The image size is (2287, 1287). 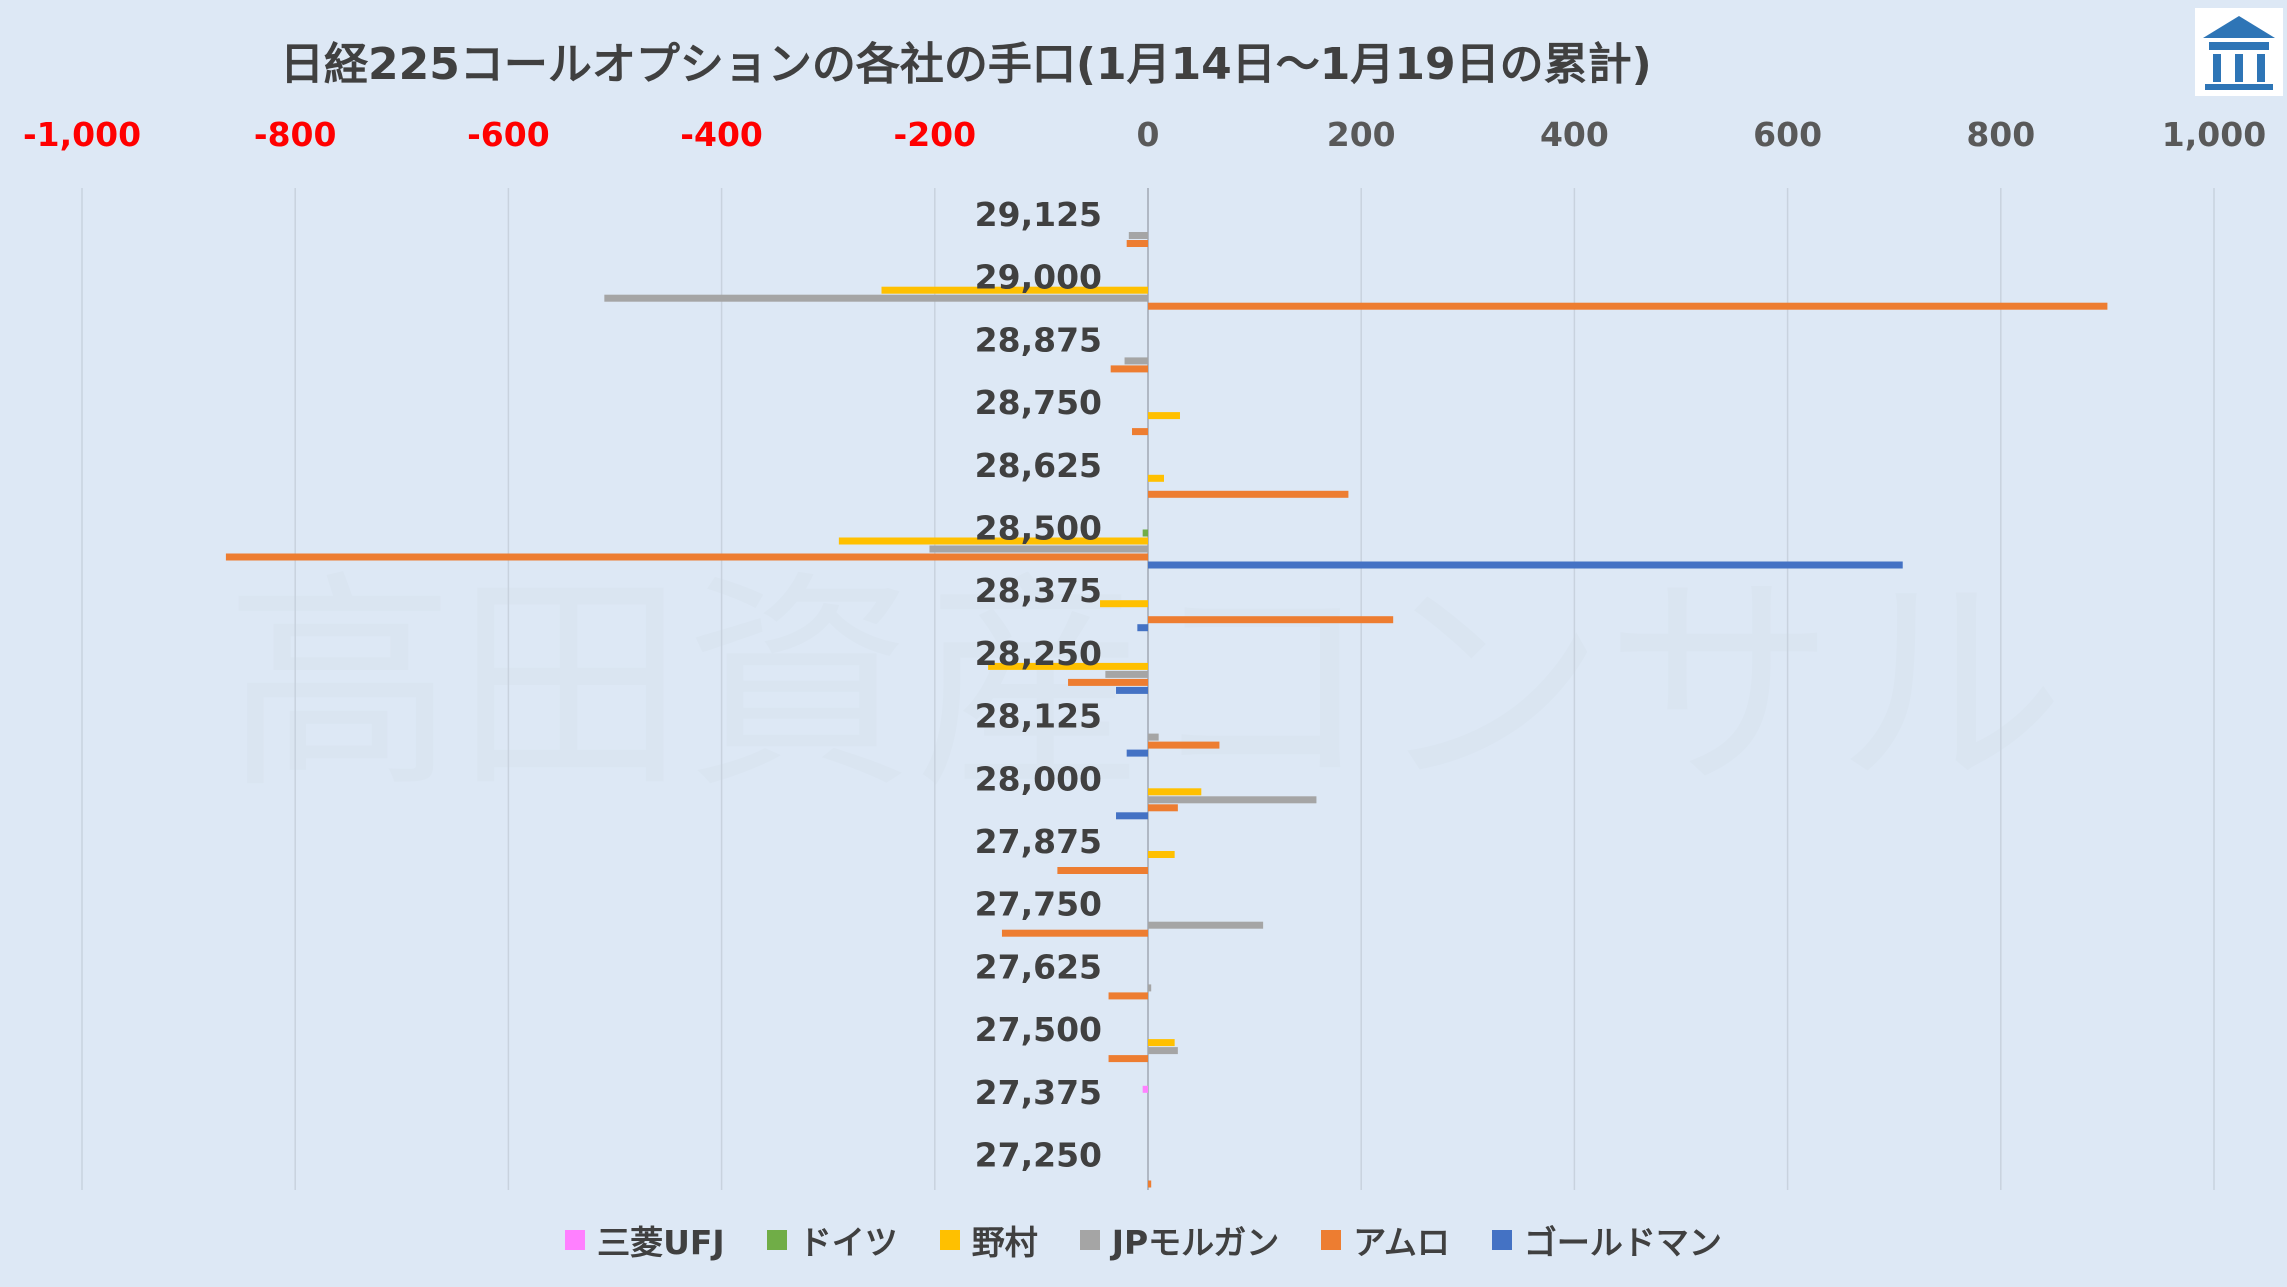 I want to click on legend-item: JPモルガン, so click(x=1179, y=1240).